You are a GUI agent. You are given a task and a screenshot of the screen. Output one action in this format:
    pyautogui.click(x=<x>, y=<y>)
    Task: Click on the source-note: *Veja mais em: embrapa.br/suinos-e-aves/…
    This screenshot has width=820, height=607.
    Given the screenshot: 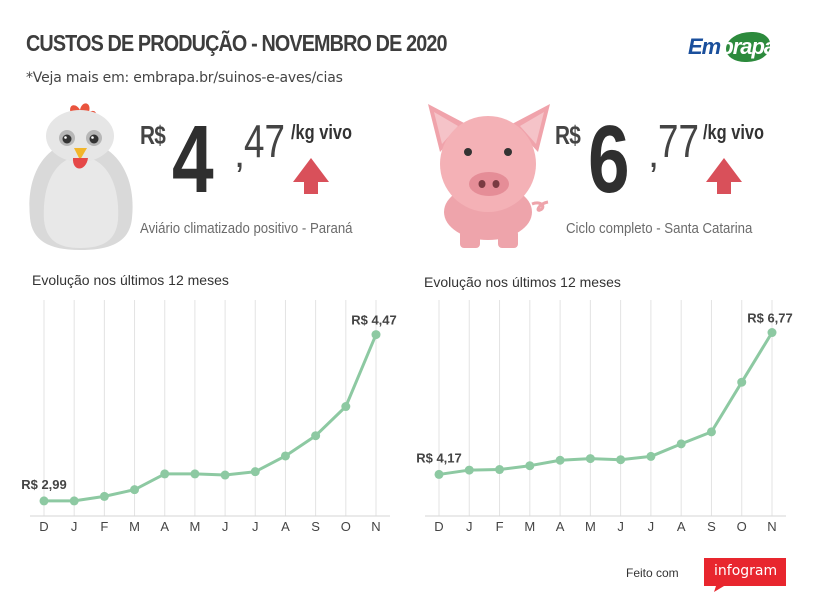 What is the action you would take?
    pyautogui.click(x=184, y=78)
    